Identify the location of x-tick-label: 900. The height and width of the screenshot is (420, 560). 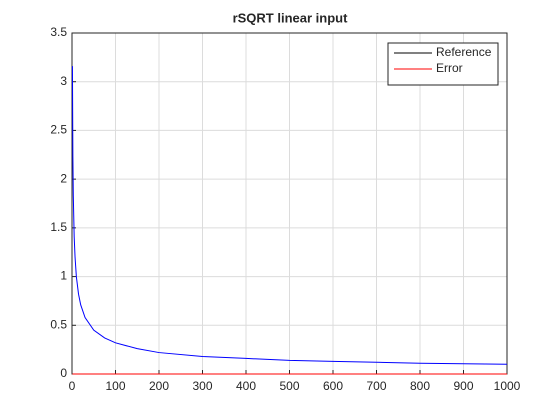
(463, 386).